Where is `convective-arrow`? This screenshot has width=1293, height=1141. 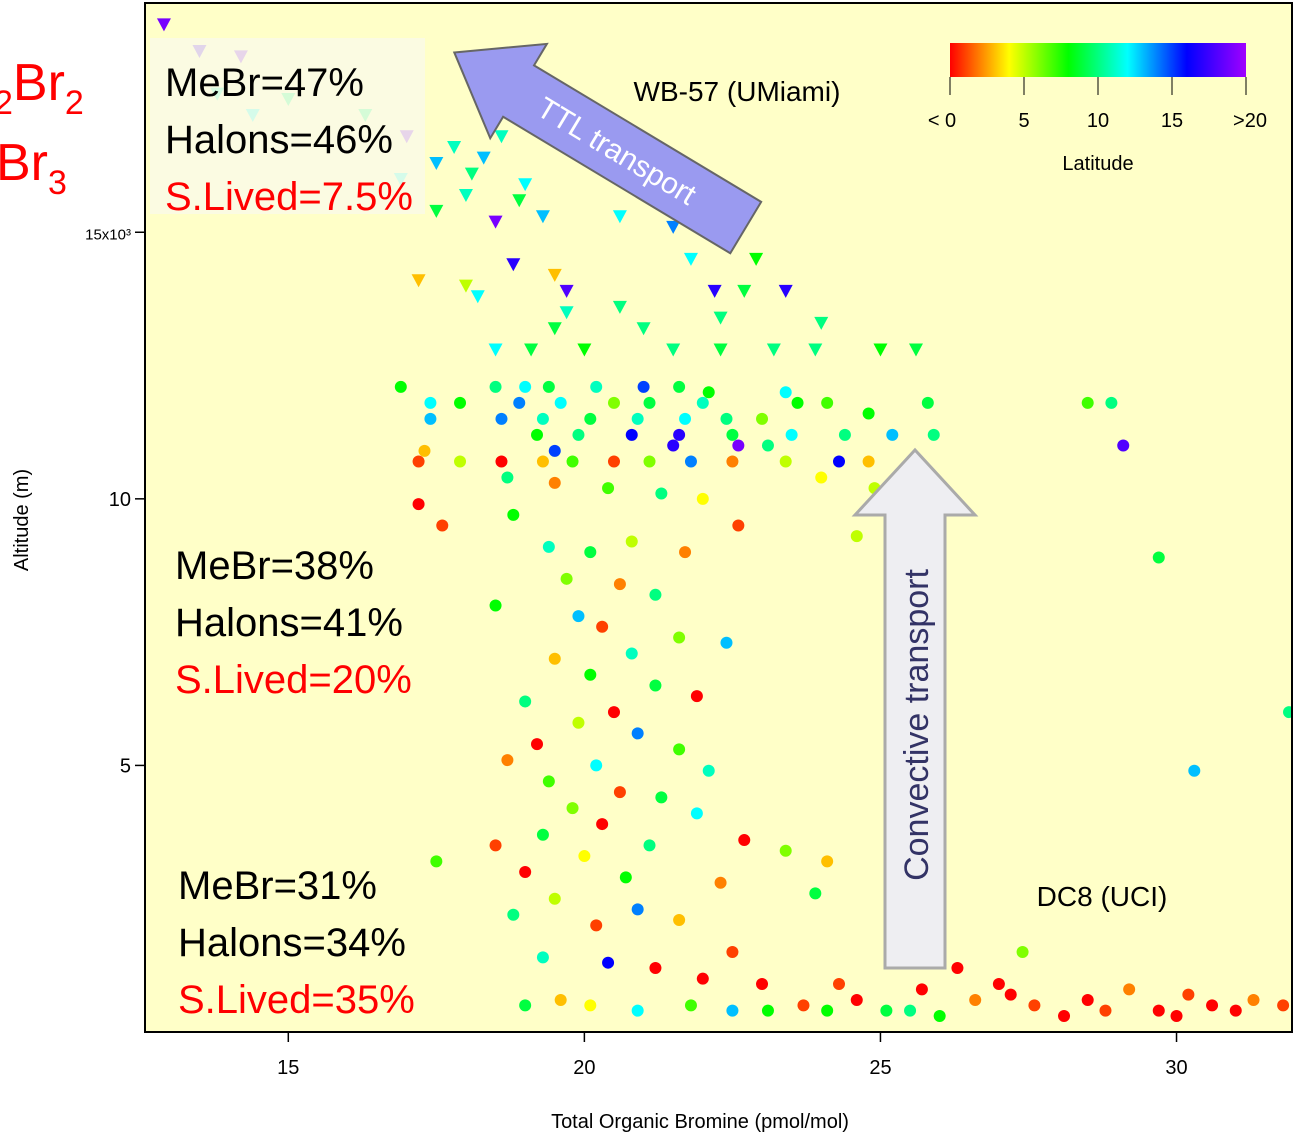 convective-arrow is located at coordinates (915, 708).